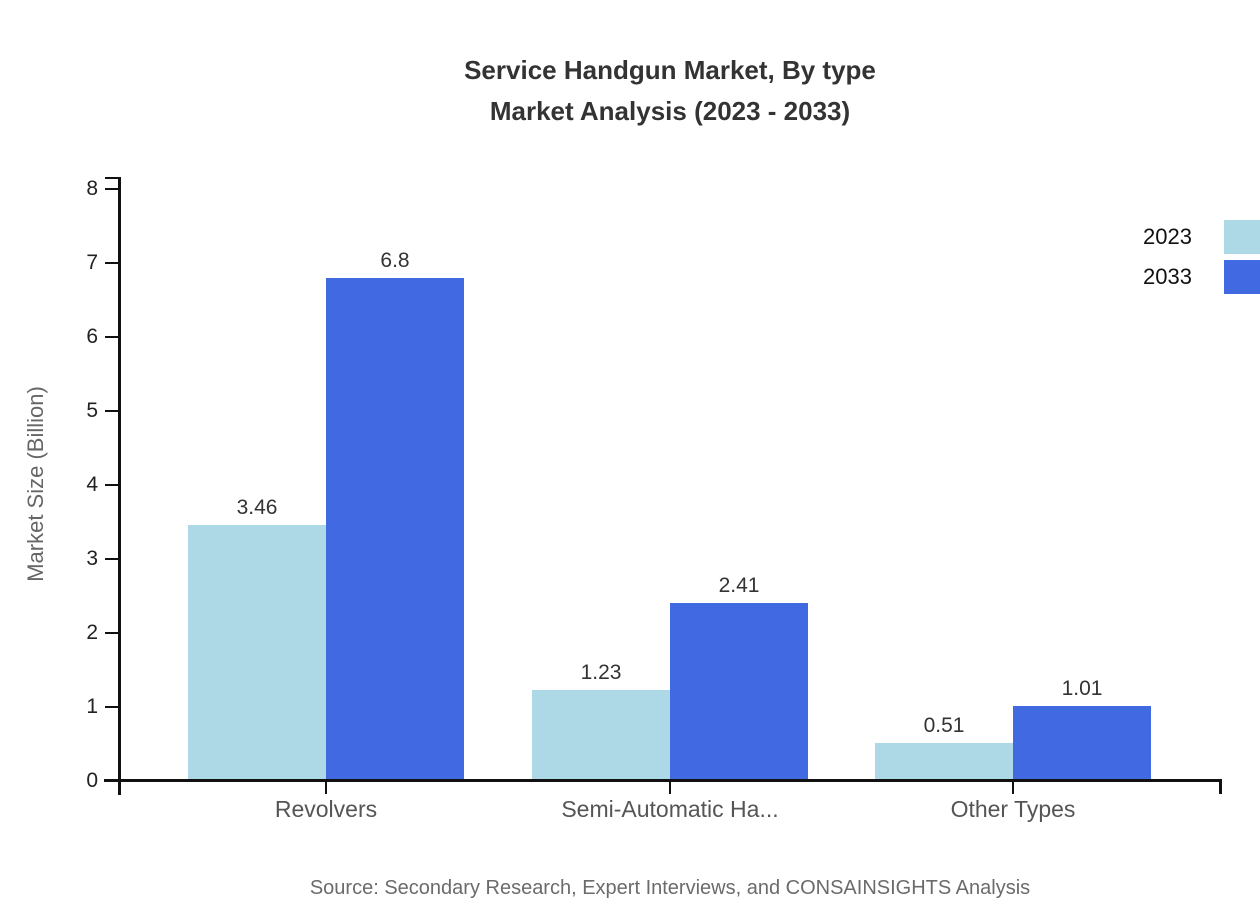  Describe the element at coordinates (1167, 236) in the screenshot. I see `legend-label-2023: 2023` at that location.